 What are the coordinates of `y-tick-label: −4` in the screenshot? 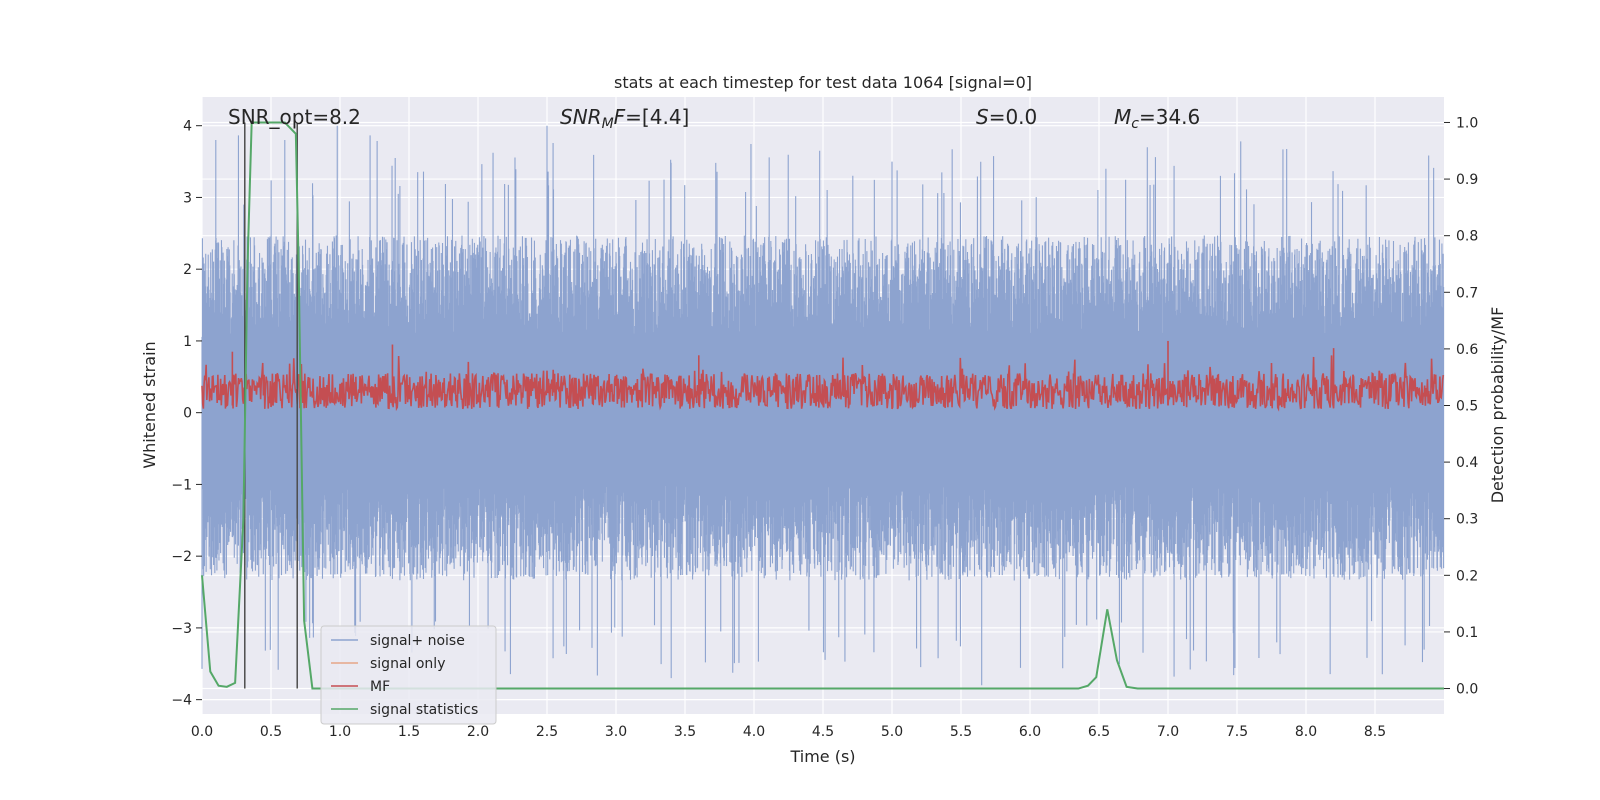 It's located at (181, 701).